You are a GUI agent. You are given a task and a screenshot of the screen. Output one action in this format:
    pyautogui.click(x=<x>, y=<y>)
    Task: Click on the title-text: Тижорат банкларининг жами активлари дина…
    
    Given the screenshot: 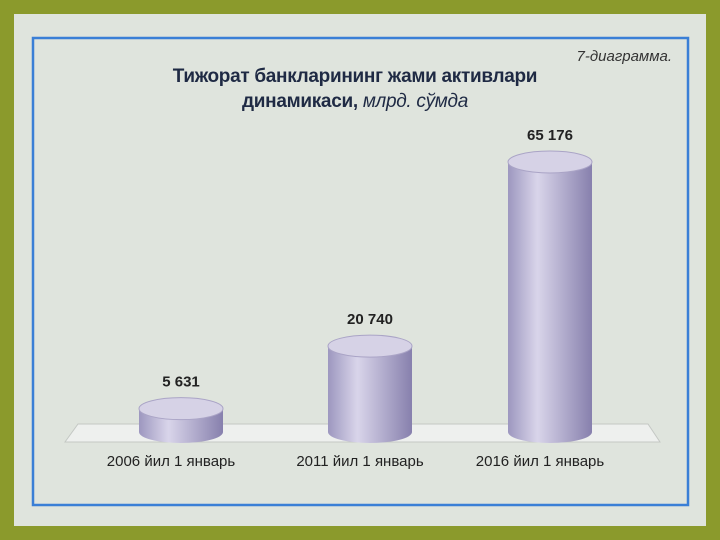 What is the action you would take?
    pyautogui.click(x=355, y=89)
    